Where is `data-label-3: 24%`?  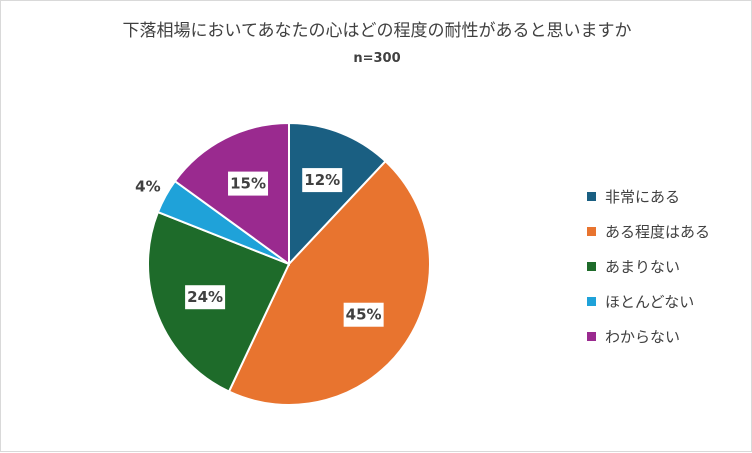
data-label-3: 24% is located at coordinates (205, 297).